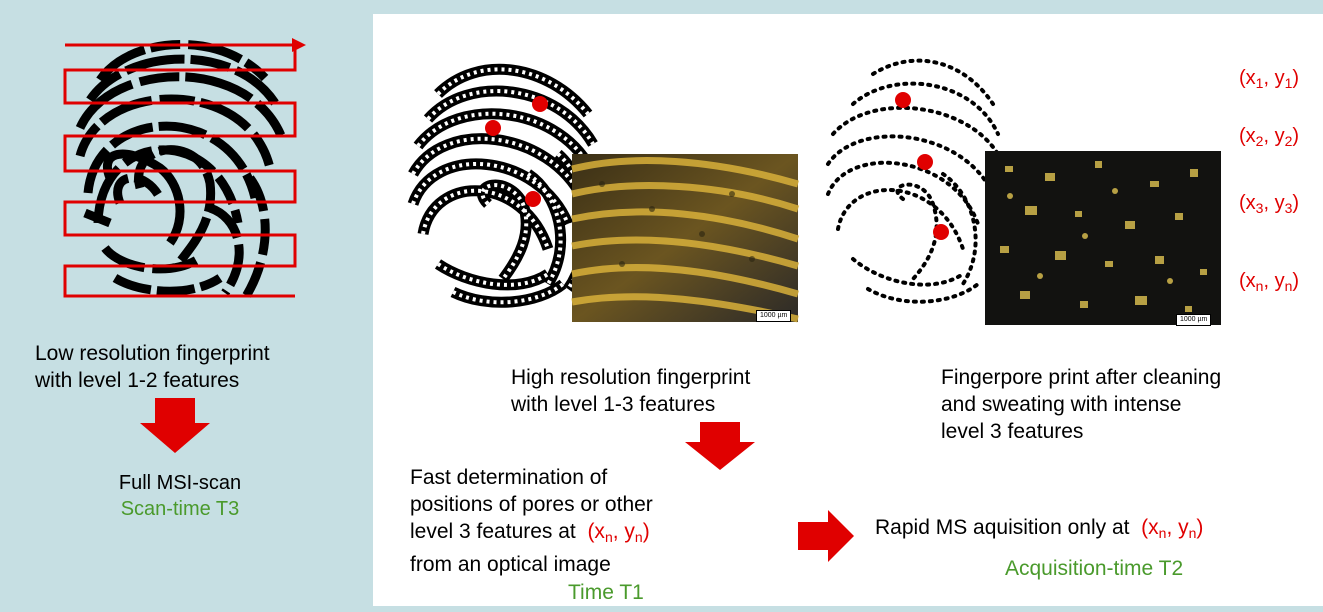 This screenshot has width=1323, height=612. I want to click on optical-micrograph, so click(685, 238).